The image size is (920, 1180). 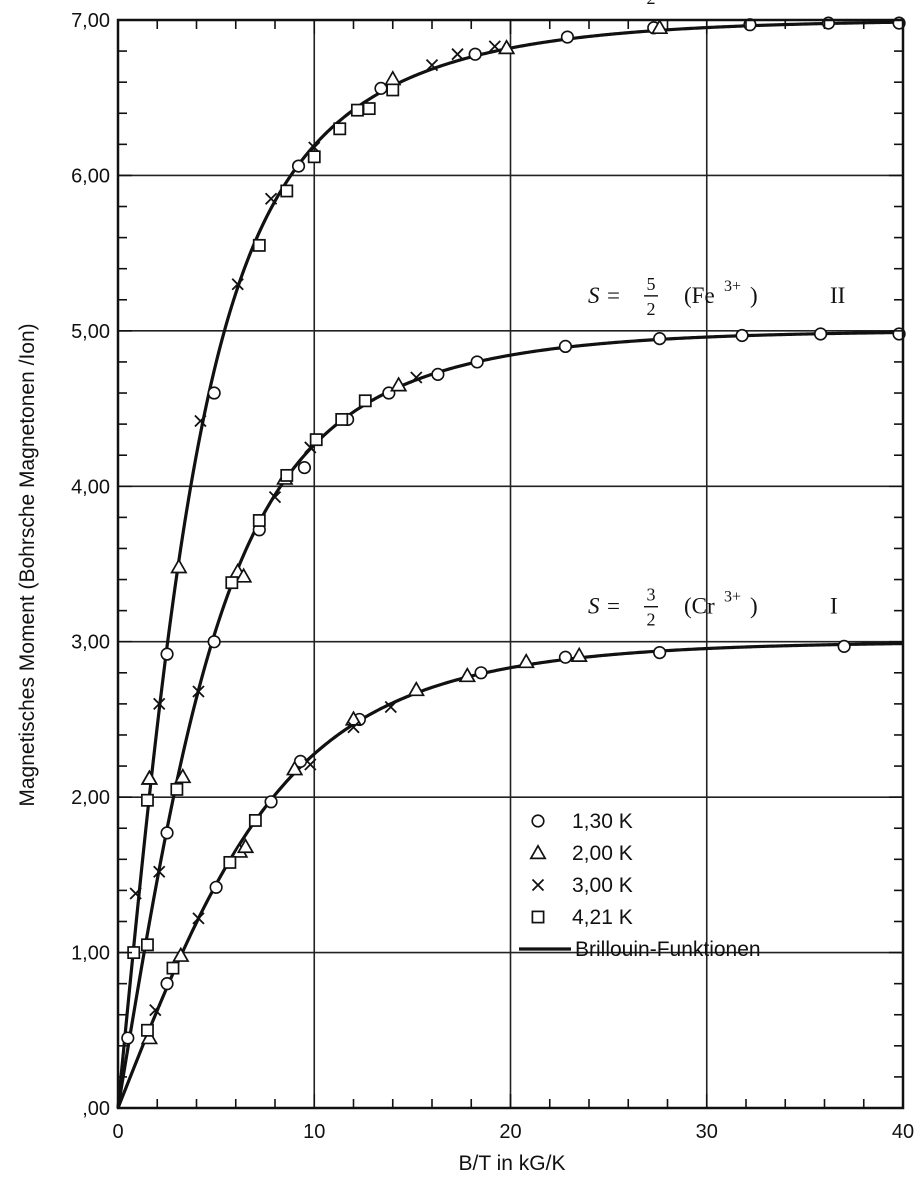 I want to click on spin-numerator: 5, so click(x=651, y=284).